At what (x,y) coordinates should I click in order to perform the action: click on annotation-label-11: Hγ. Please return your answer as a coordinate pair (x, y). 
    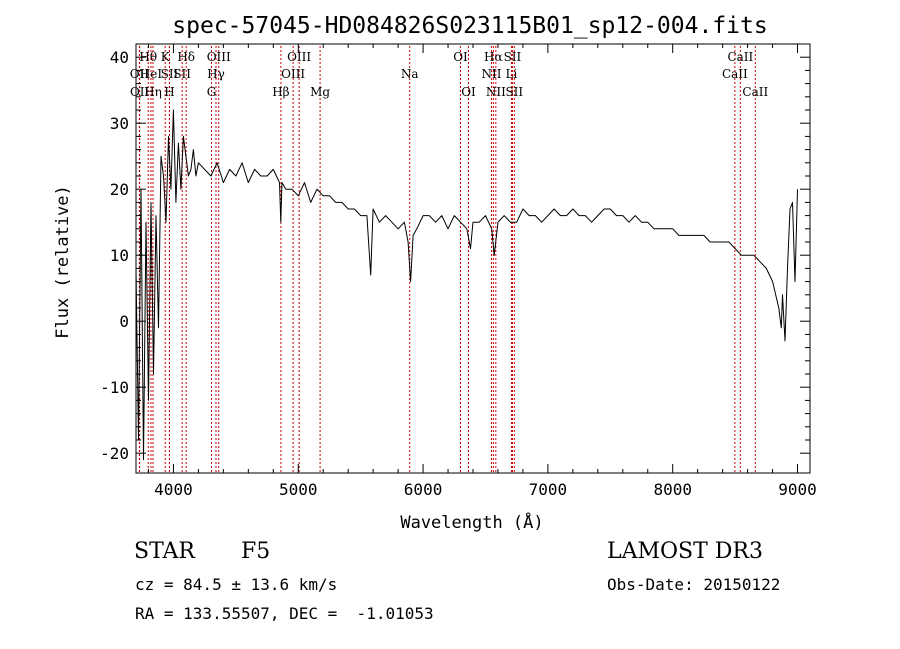
    Looking at the image, I should click on (216, 74).